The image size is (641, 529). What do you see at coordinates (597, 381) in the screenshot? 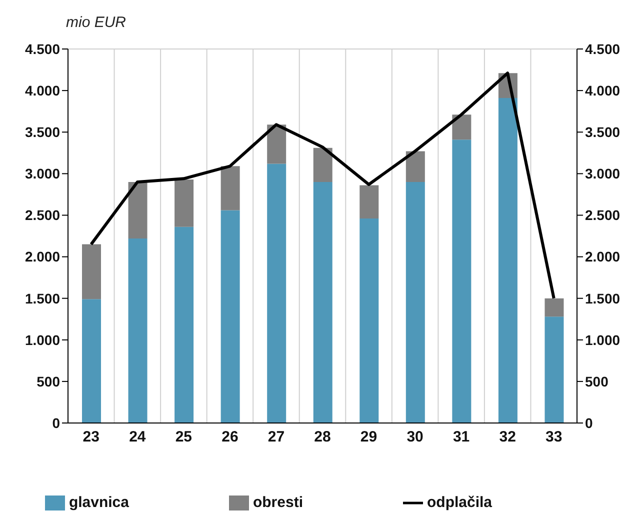
I see `y2-tick-label: 500` at bounding box center [597, 381].